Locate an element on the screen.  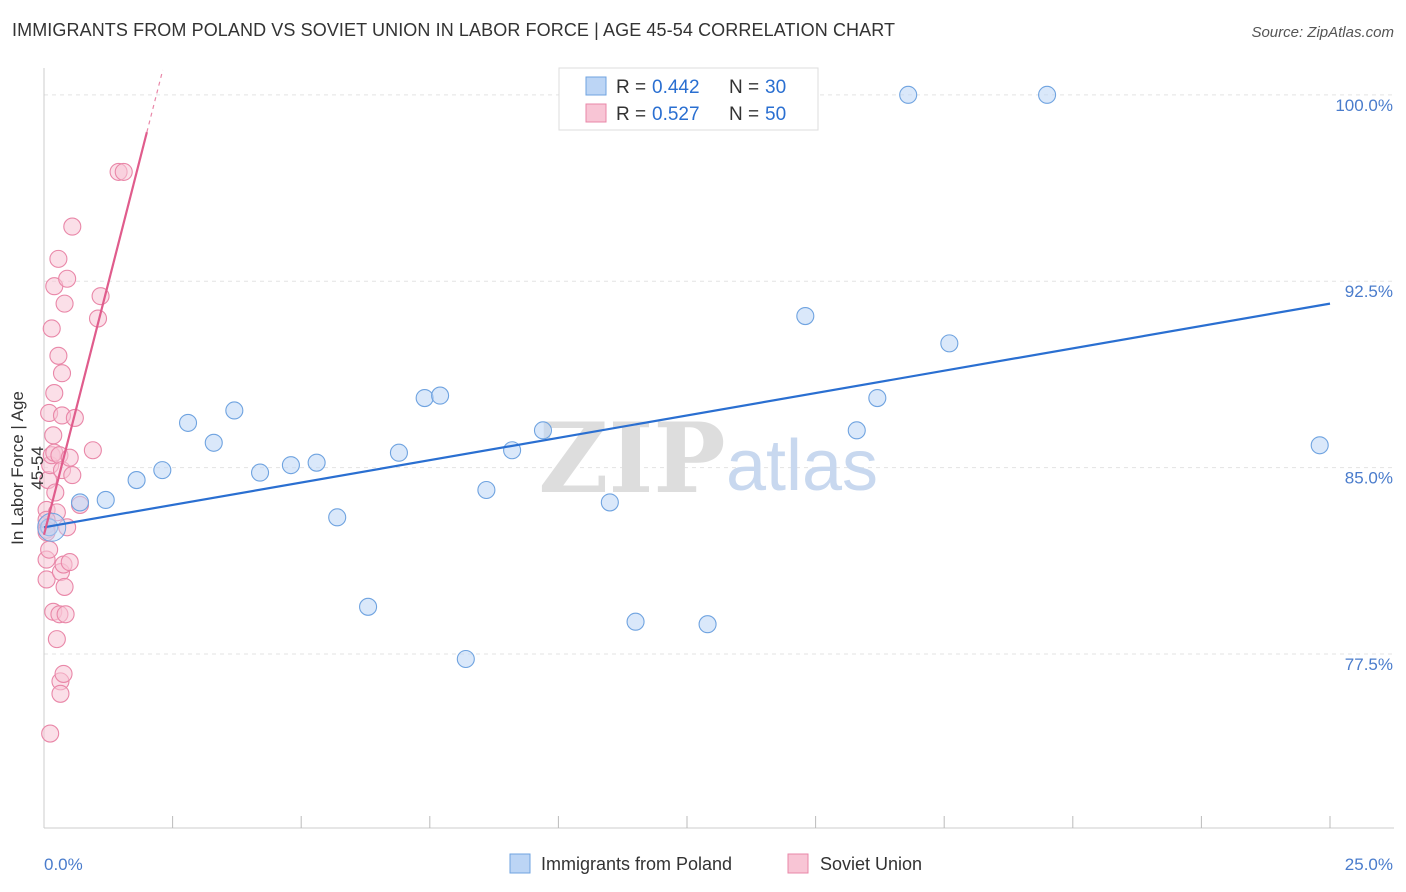
legend-stats: R = 0.442 N = 30 R = 0.527 N = 50 is located at coordinates (688, 99).